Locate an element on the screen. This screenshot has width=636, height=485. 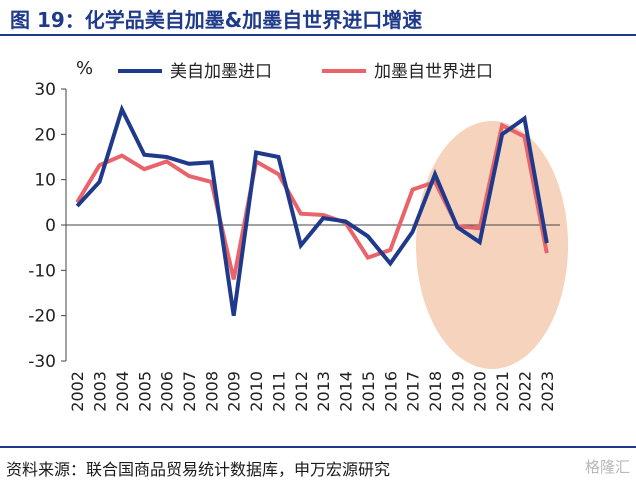
x-tick-label: 2005 is located at coordinates (144, 391).